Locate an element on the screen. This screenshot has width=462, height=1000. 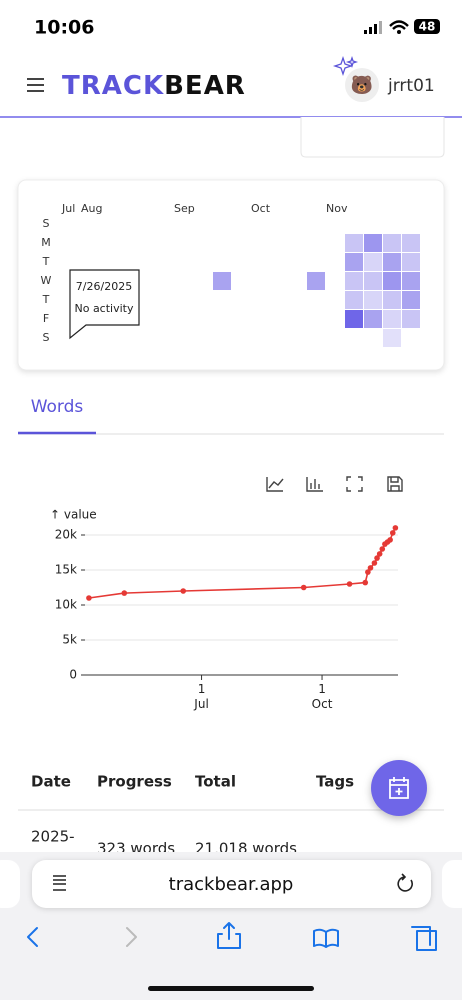
table-header: Date is located at coordinates (51, 782).